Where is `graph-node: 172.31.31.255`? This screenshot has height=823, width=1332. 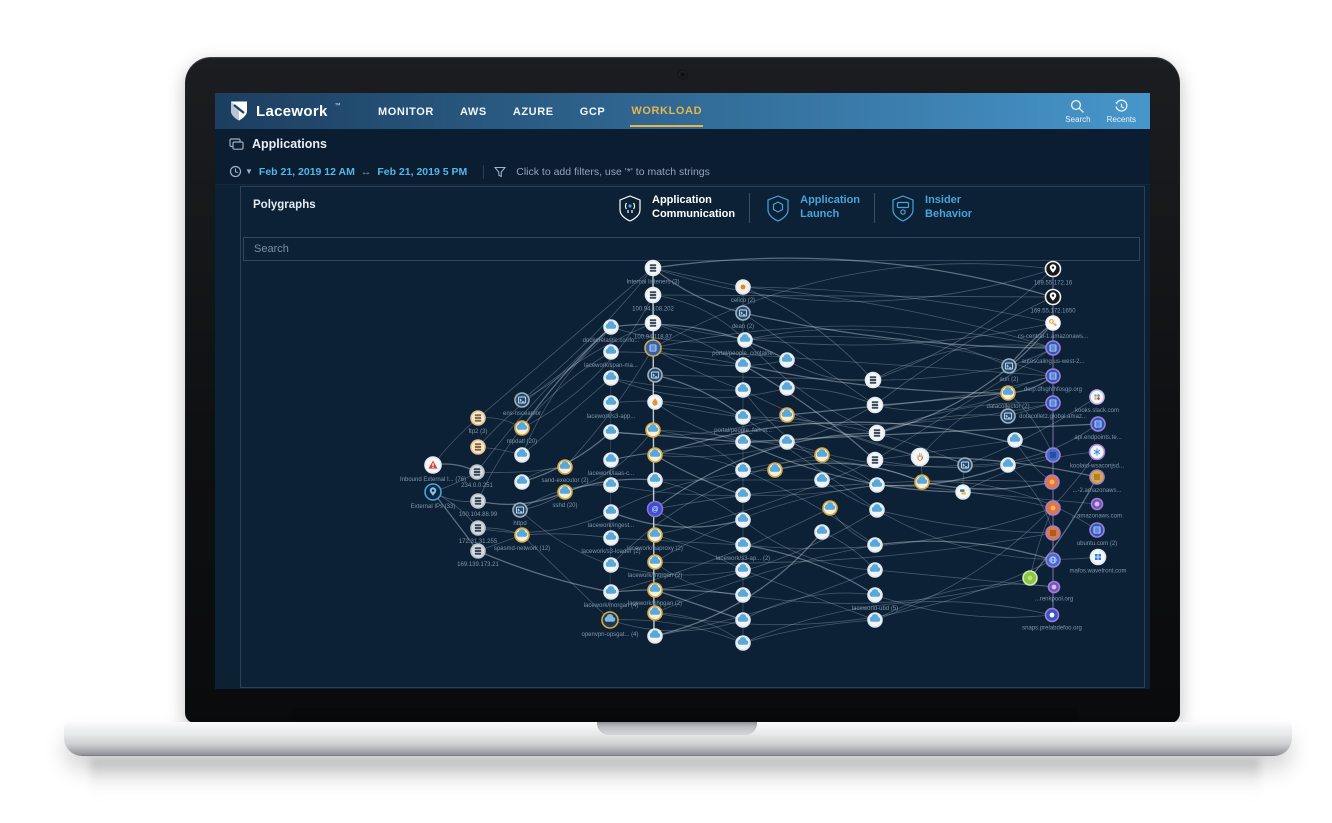
graph-node: 172.31.31.255 is located at coordinates (478, 532).